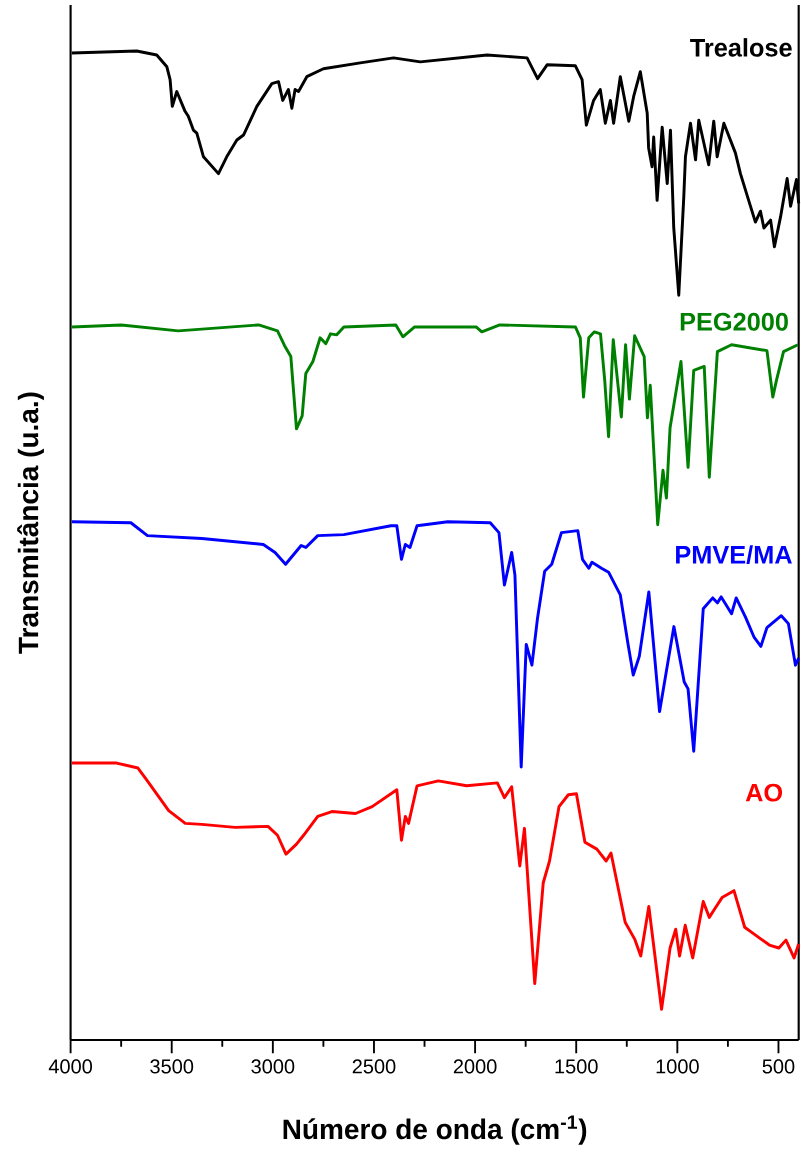 The height and width of the screenshot is (1153, 801). What do you see at coordinates (741, 47) in the screenshot?
I see `text: Trealose` at bounding box center [741, 47].